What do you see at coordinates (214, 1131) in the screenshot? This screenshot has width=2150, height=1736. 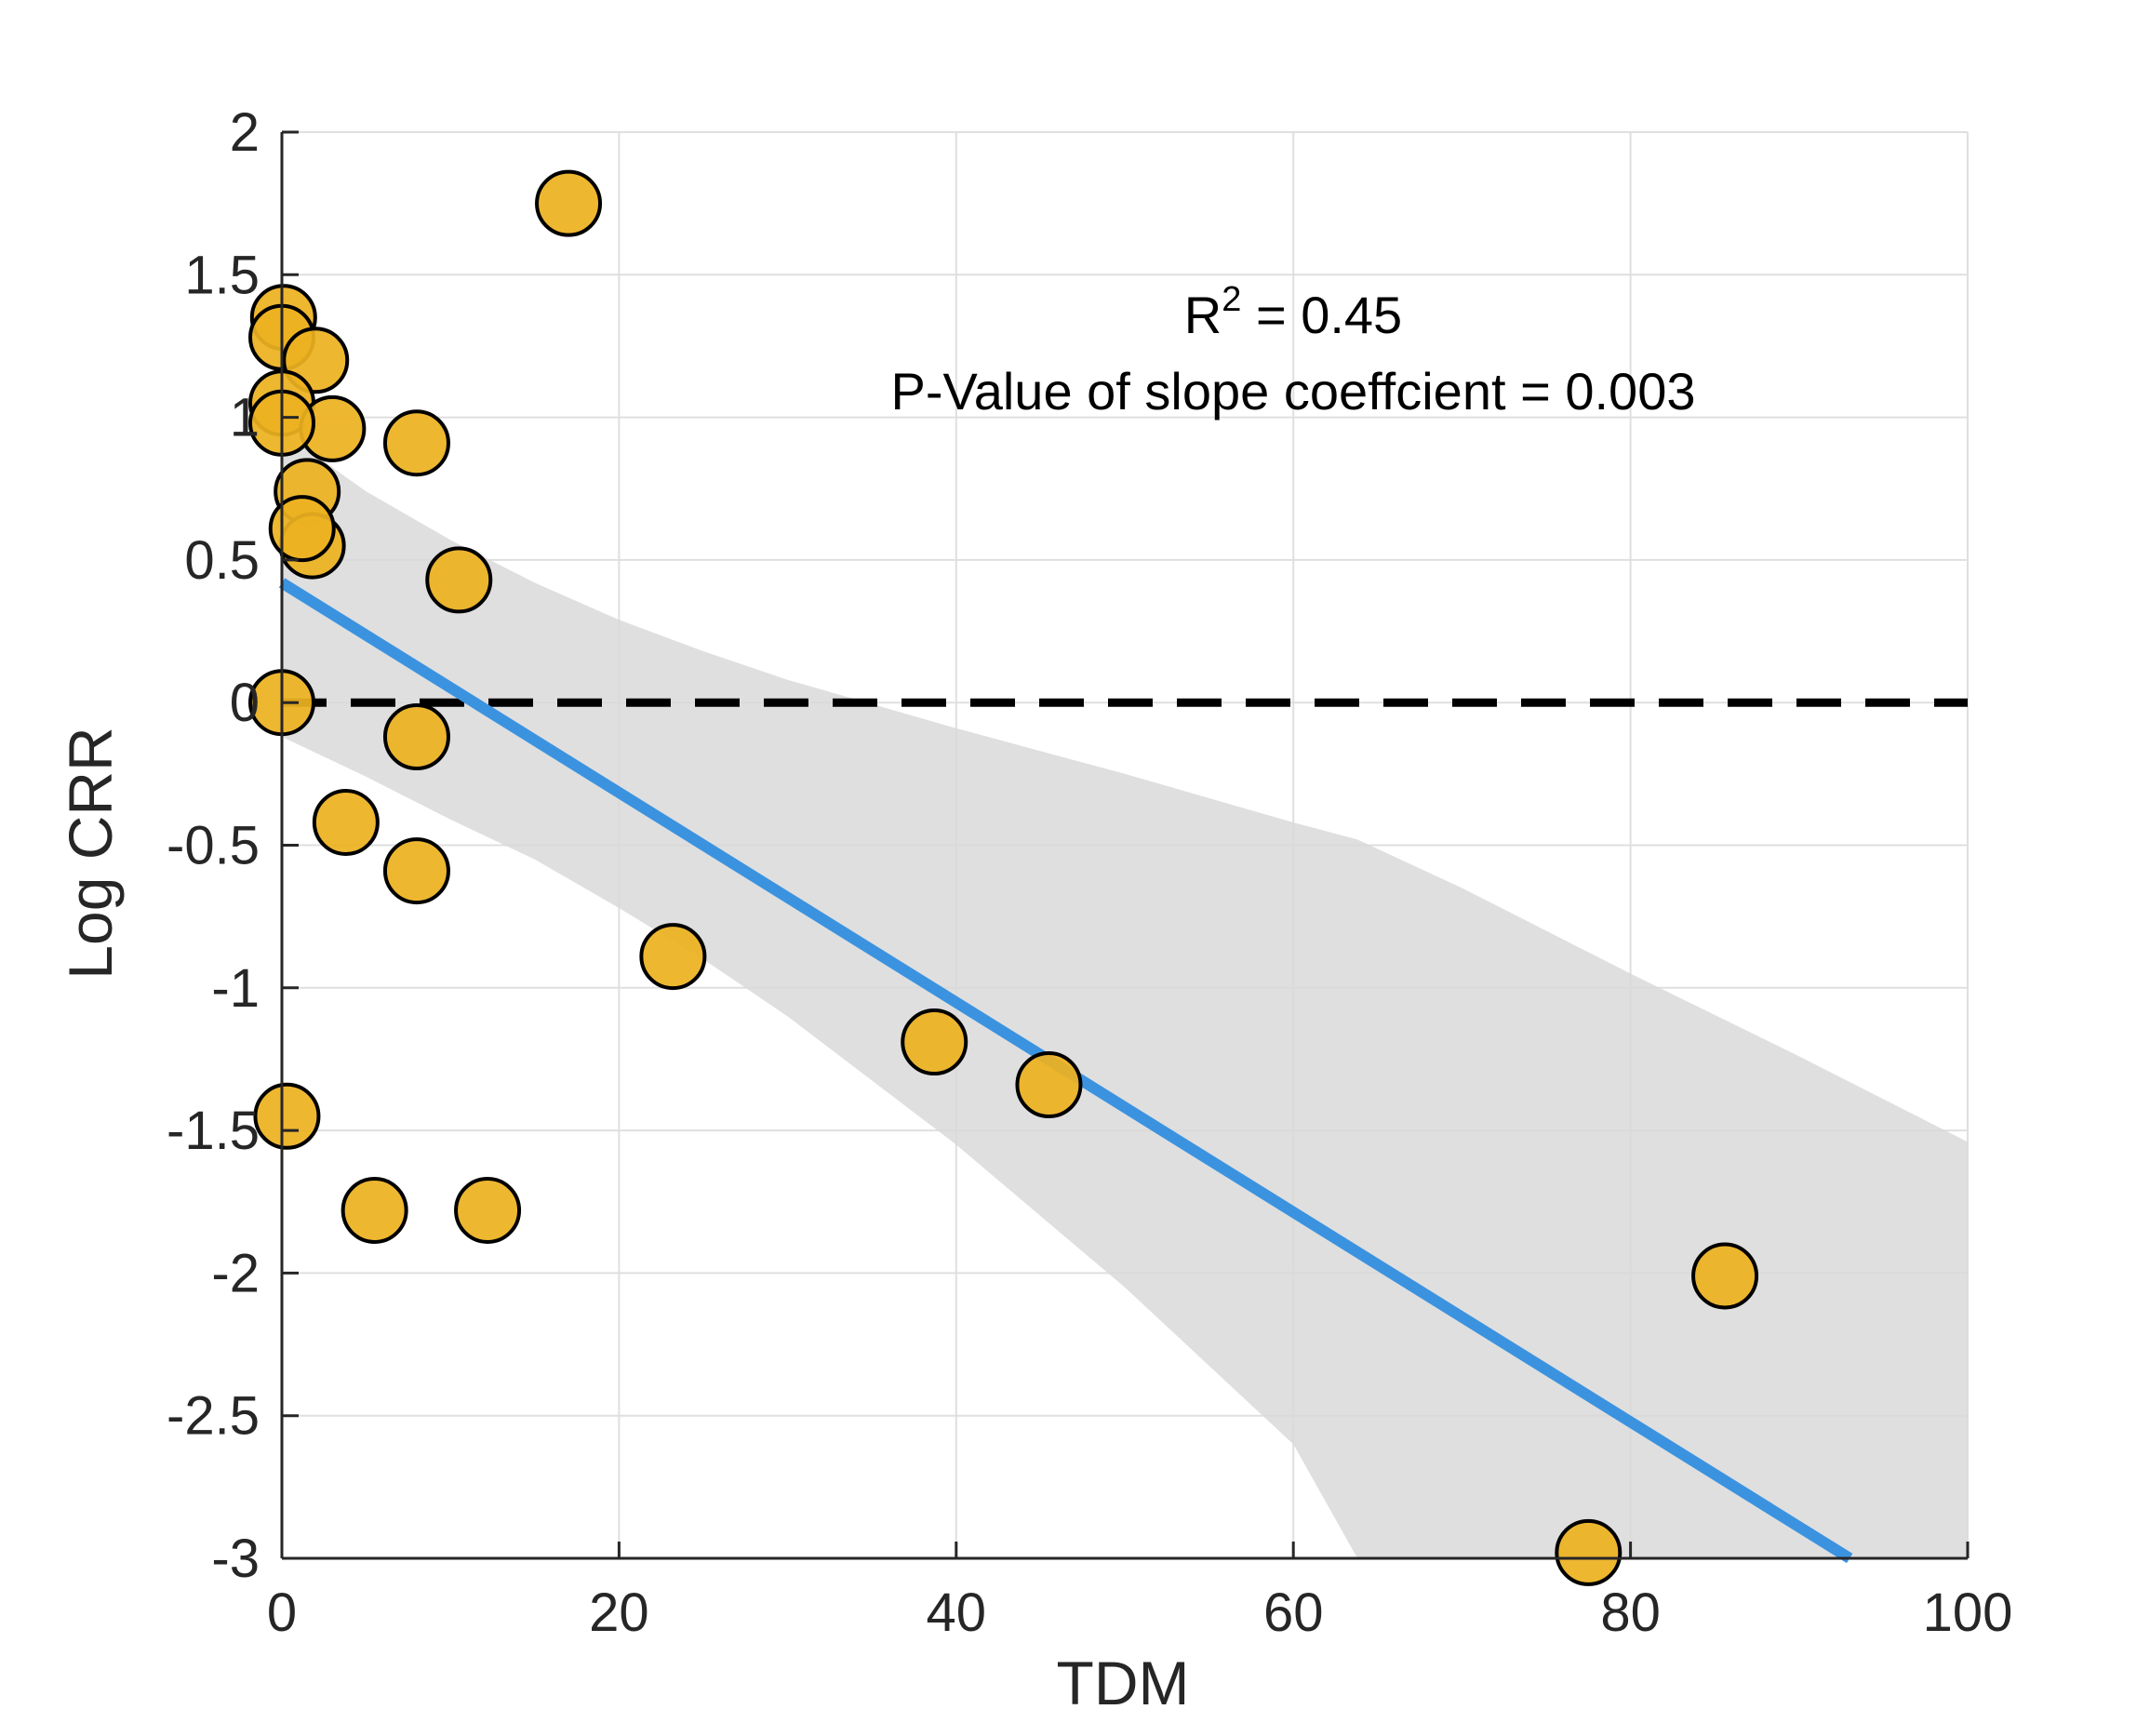 I see `y-tick-label-3: -1.5` at bounding box center [214, 1131].